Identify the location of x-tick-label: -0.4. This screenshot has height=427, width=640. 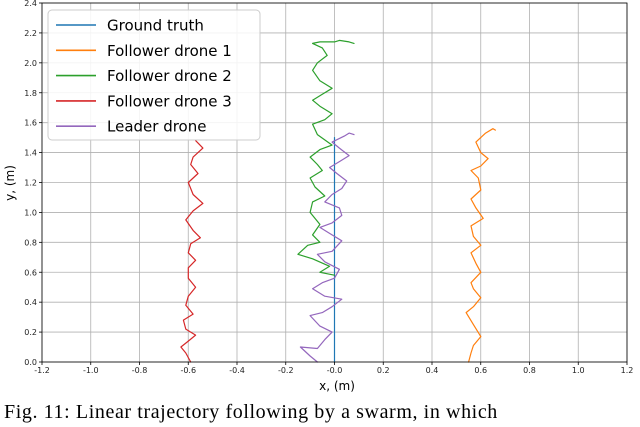
(237, 370).